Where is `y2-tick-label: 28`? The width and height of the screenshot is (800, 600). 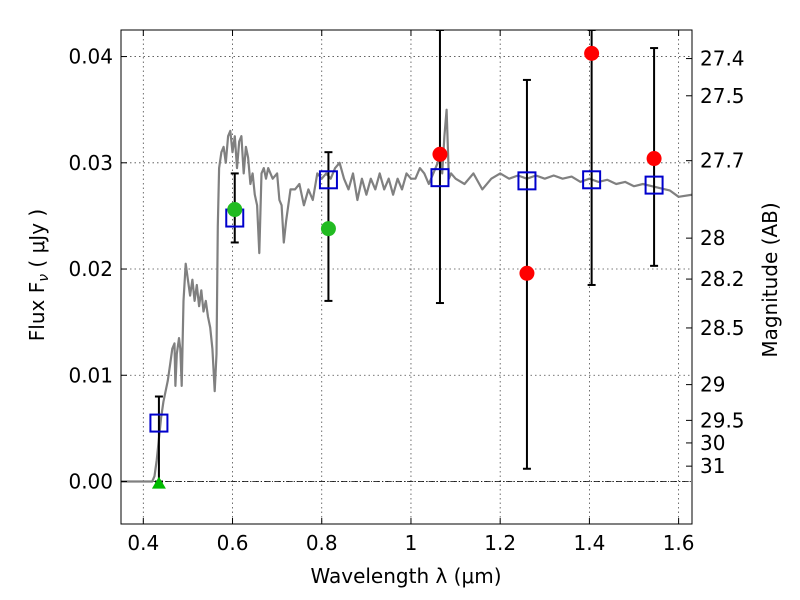 y2-tick-label: 28 is located at coordinates (712, 238).